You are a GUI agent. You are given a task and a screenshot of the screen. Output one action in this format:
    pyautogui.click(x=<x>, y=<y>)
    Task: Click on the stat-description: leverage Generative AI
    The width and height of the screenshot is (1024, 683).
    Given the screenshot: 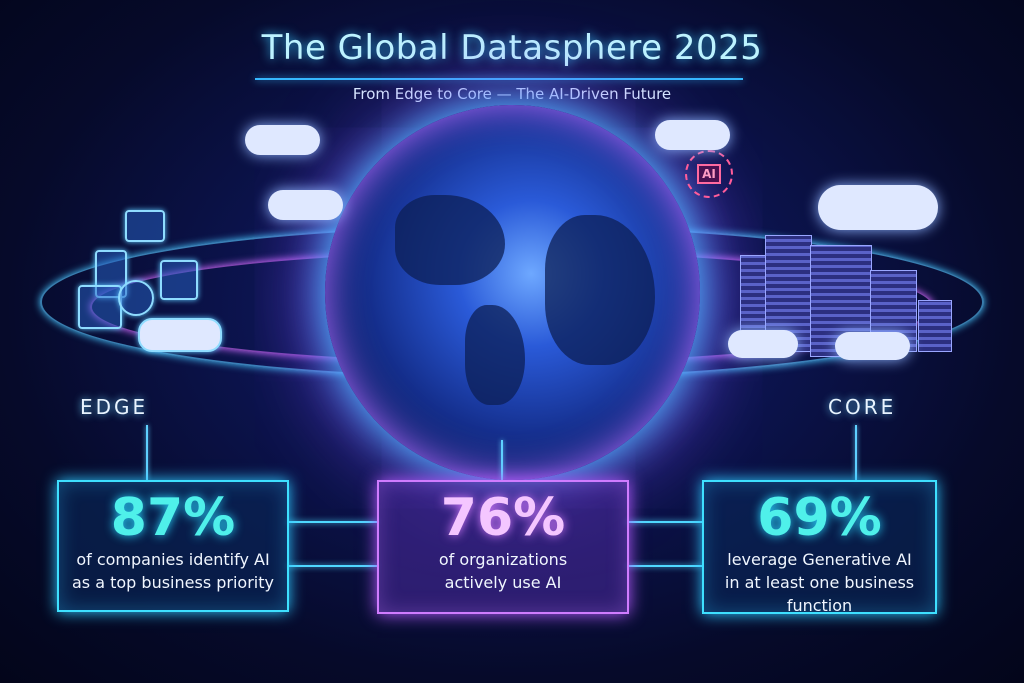 What is the action you would take?
    pyautogui.click(x=819, y=559)
    